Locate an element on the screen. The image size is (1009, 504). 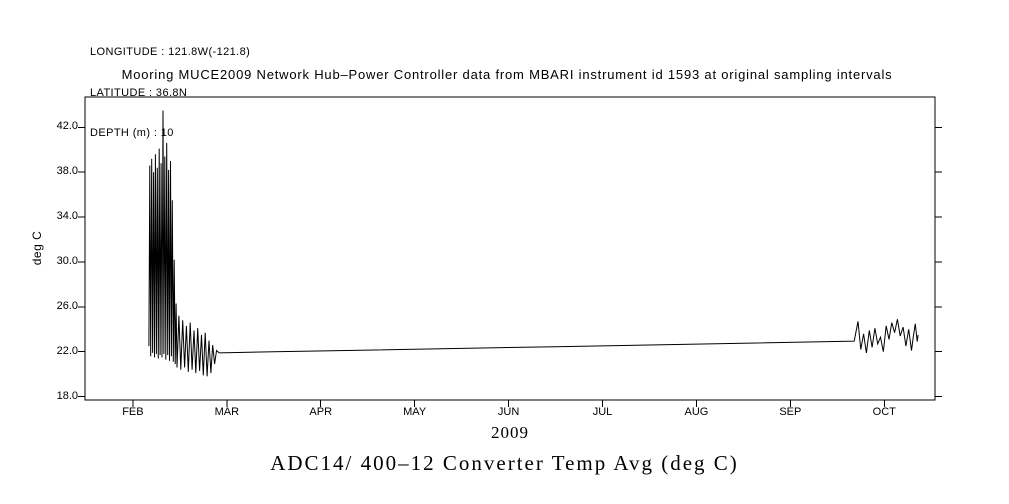
y-tick-label: 42.0 is located at coordinates (67, 126).